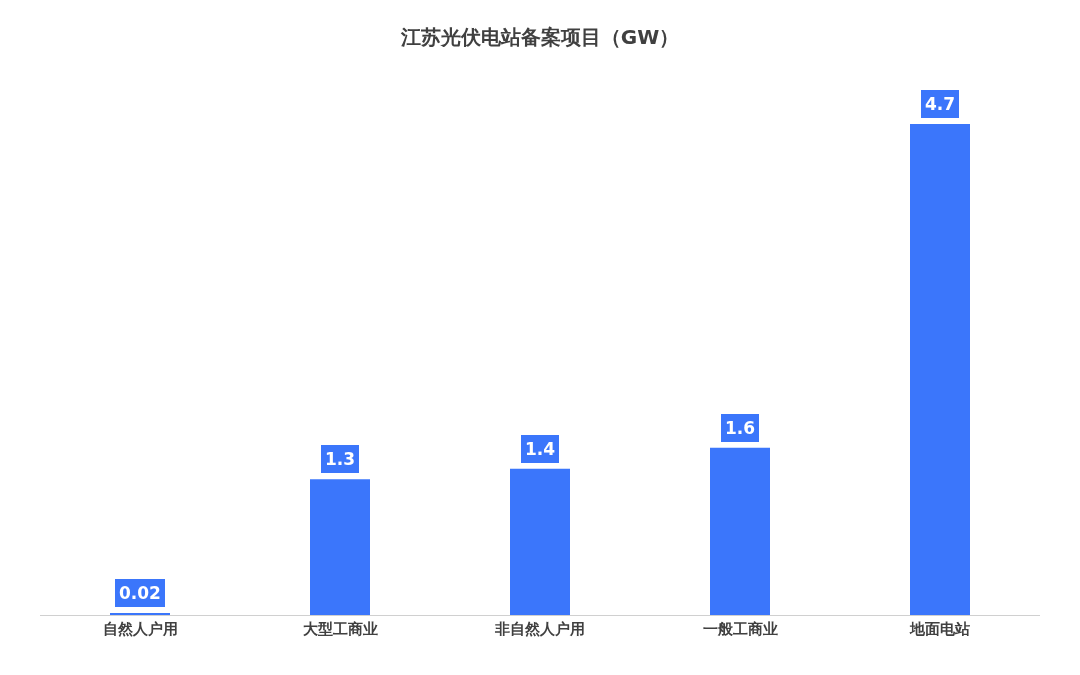  Describe the element at coordinates (539, 629) in the screenshot. I see `x-tick-label: 非自然人户用` at that location.